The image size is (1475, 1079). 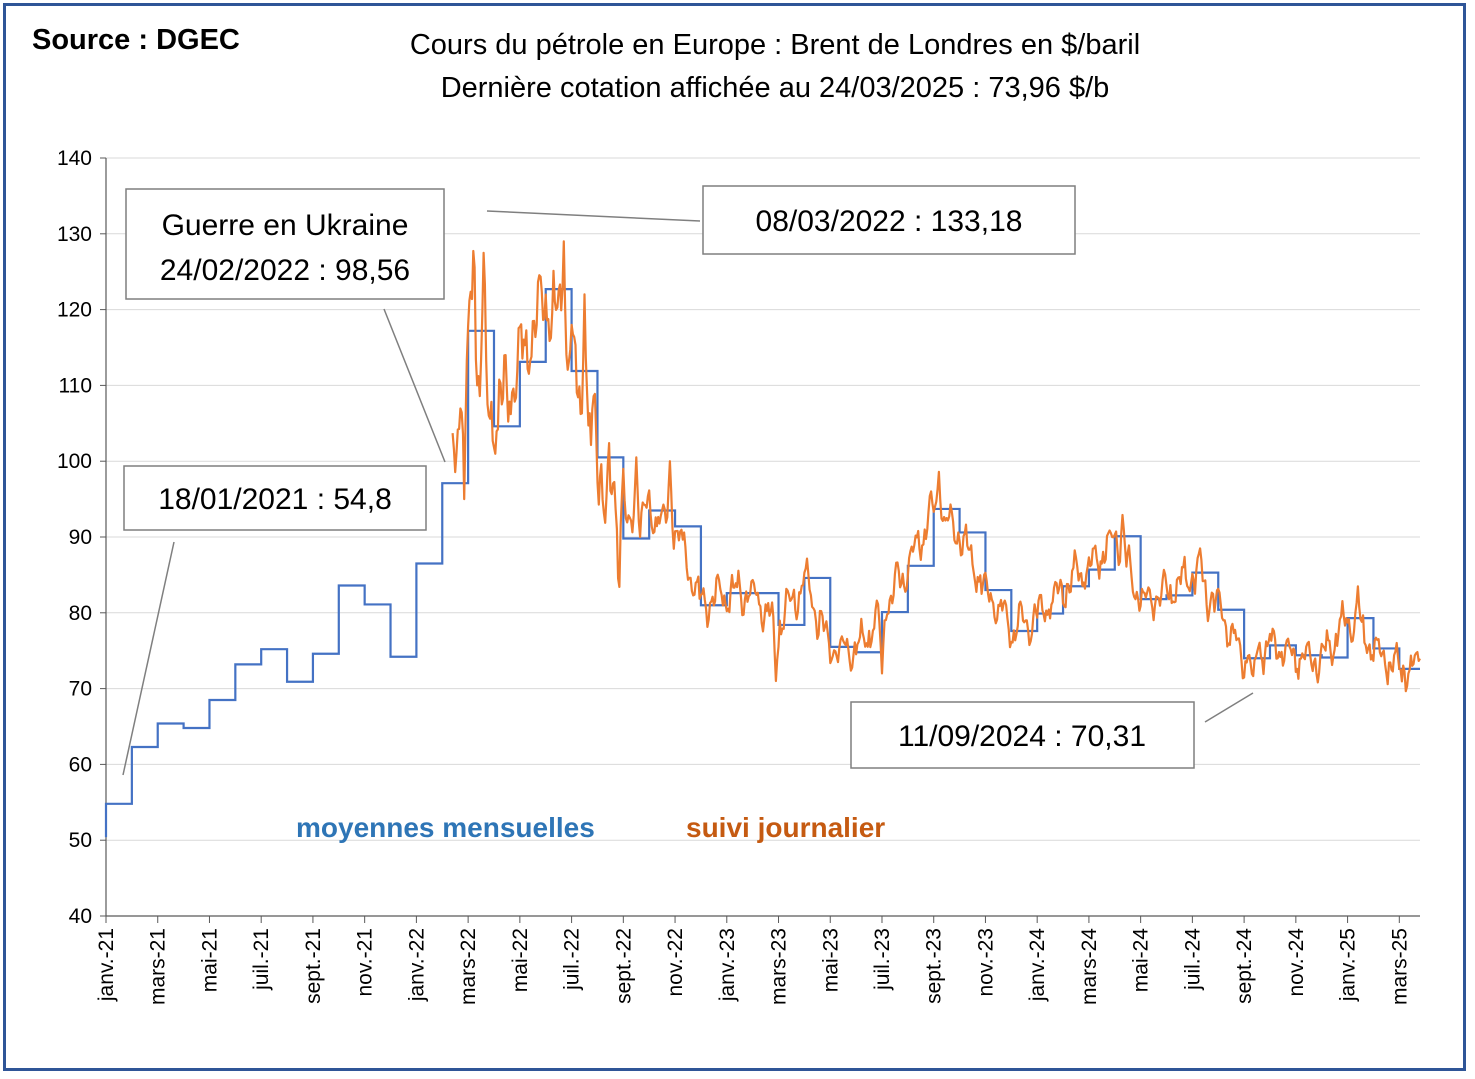 I want to click on y-tick-label: 90, so click(x=80, y=537).